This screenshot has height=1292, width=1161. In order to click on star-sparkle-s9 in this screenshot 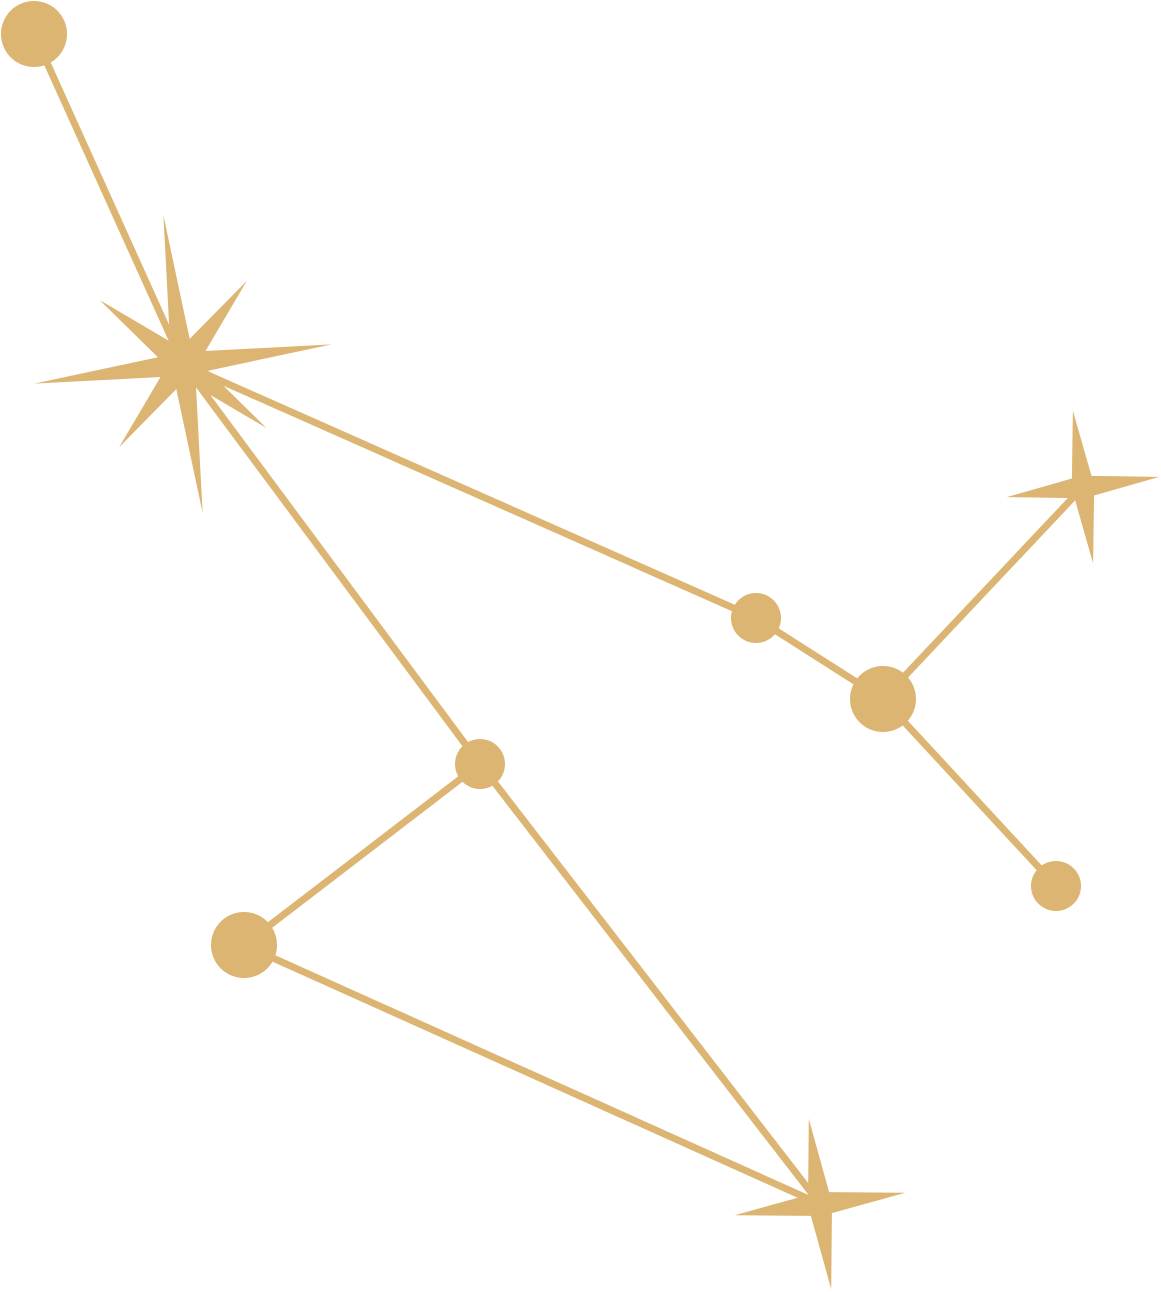, I will do `click(820, 1204)`.